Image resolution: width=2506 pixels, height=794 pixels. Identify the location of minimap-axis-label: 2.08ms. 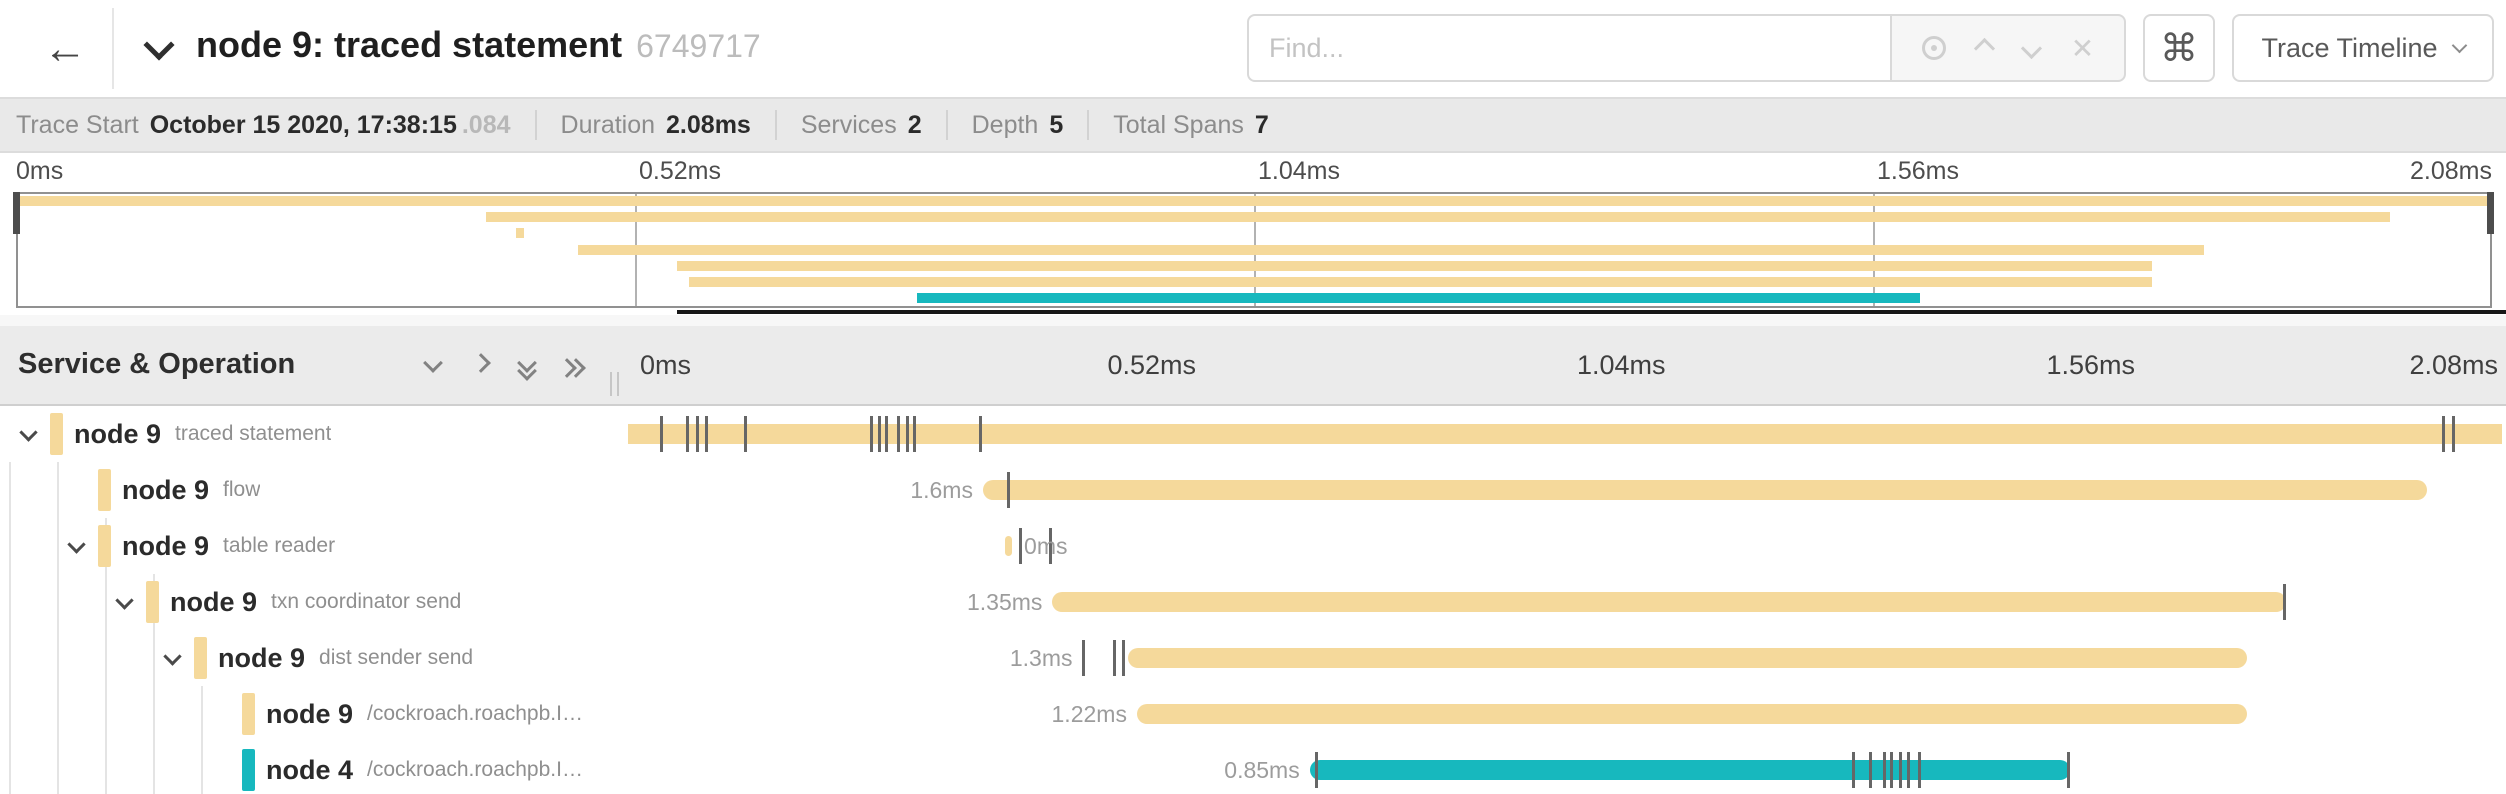
(2451, 171).